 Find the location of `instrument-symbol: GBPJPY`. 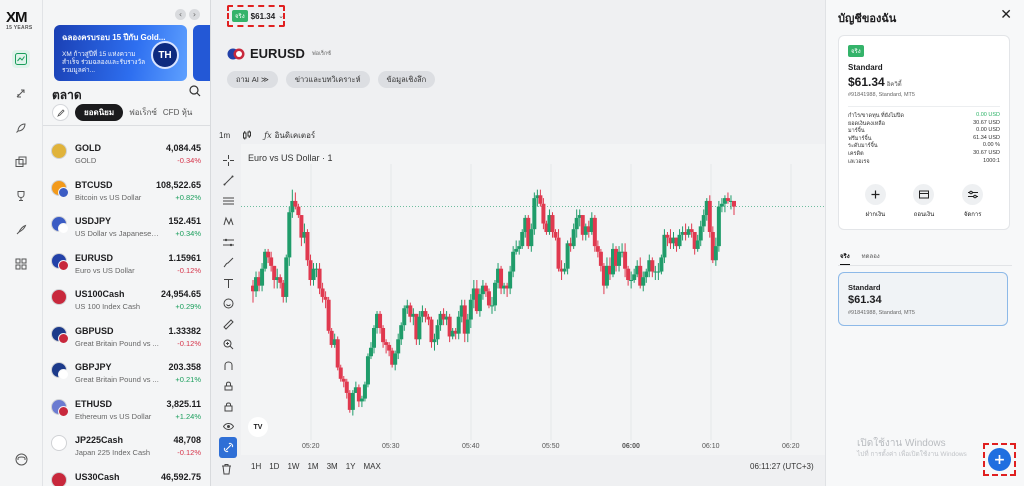

instrument-symbol: GBPJPY is located at coordinates (93, 367).